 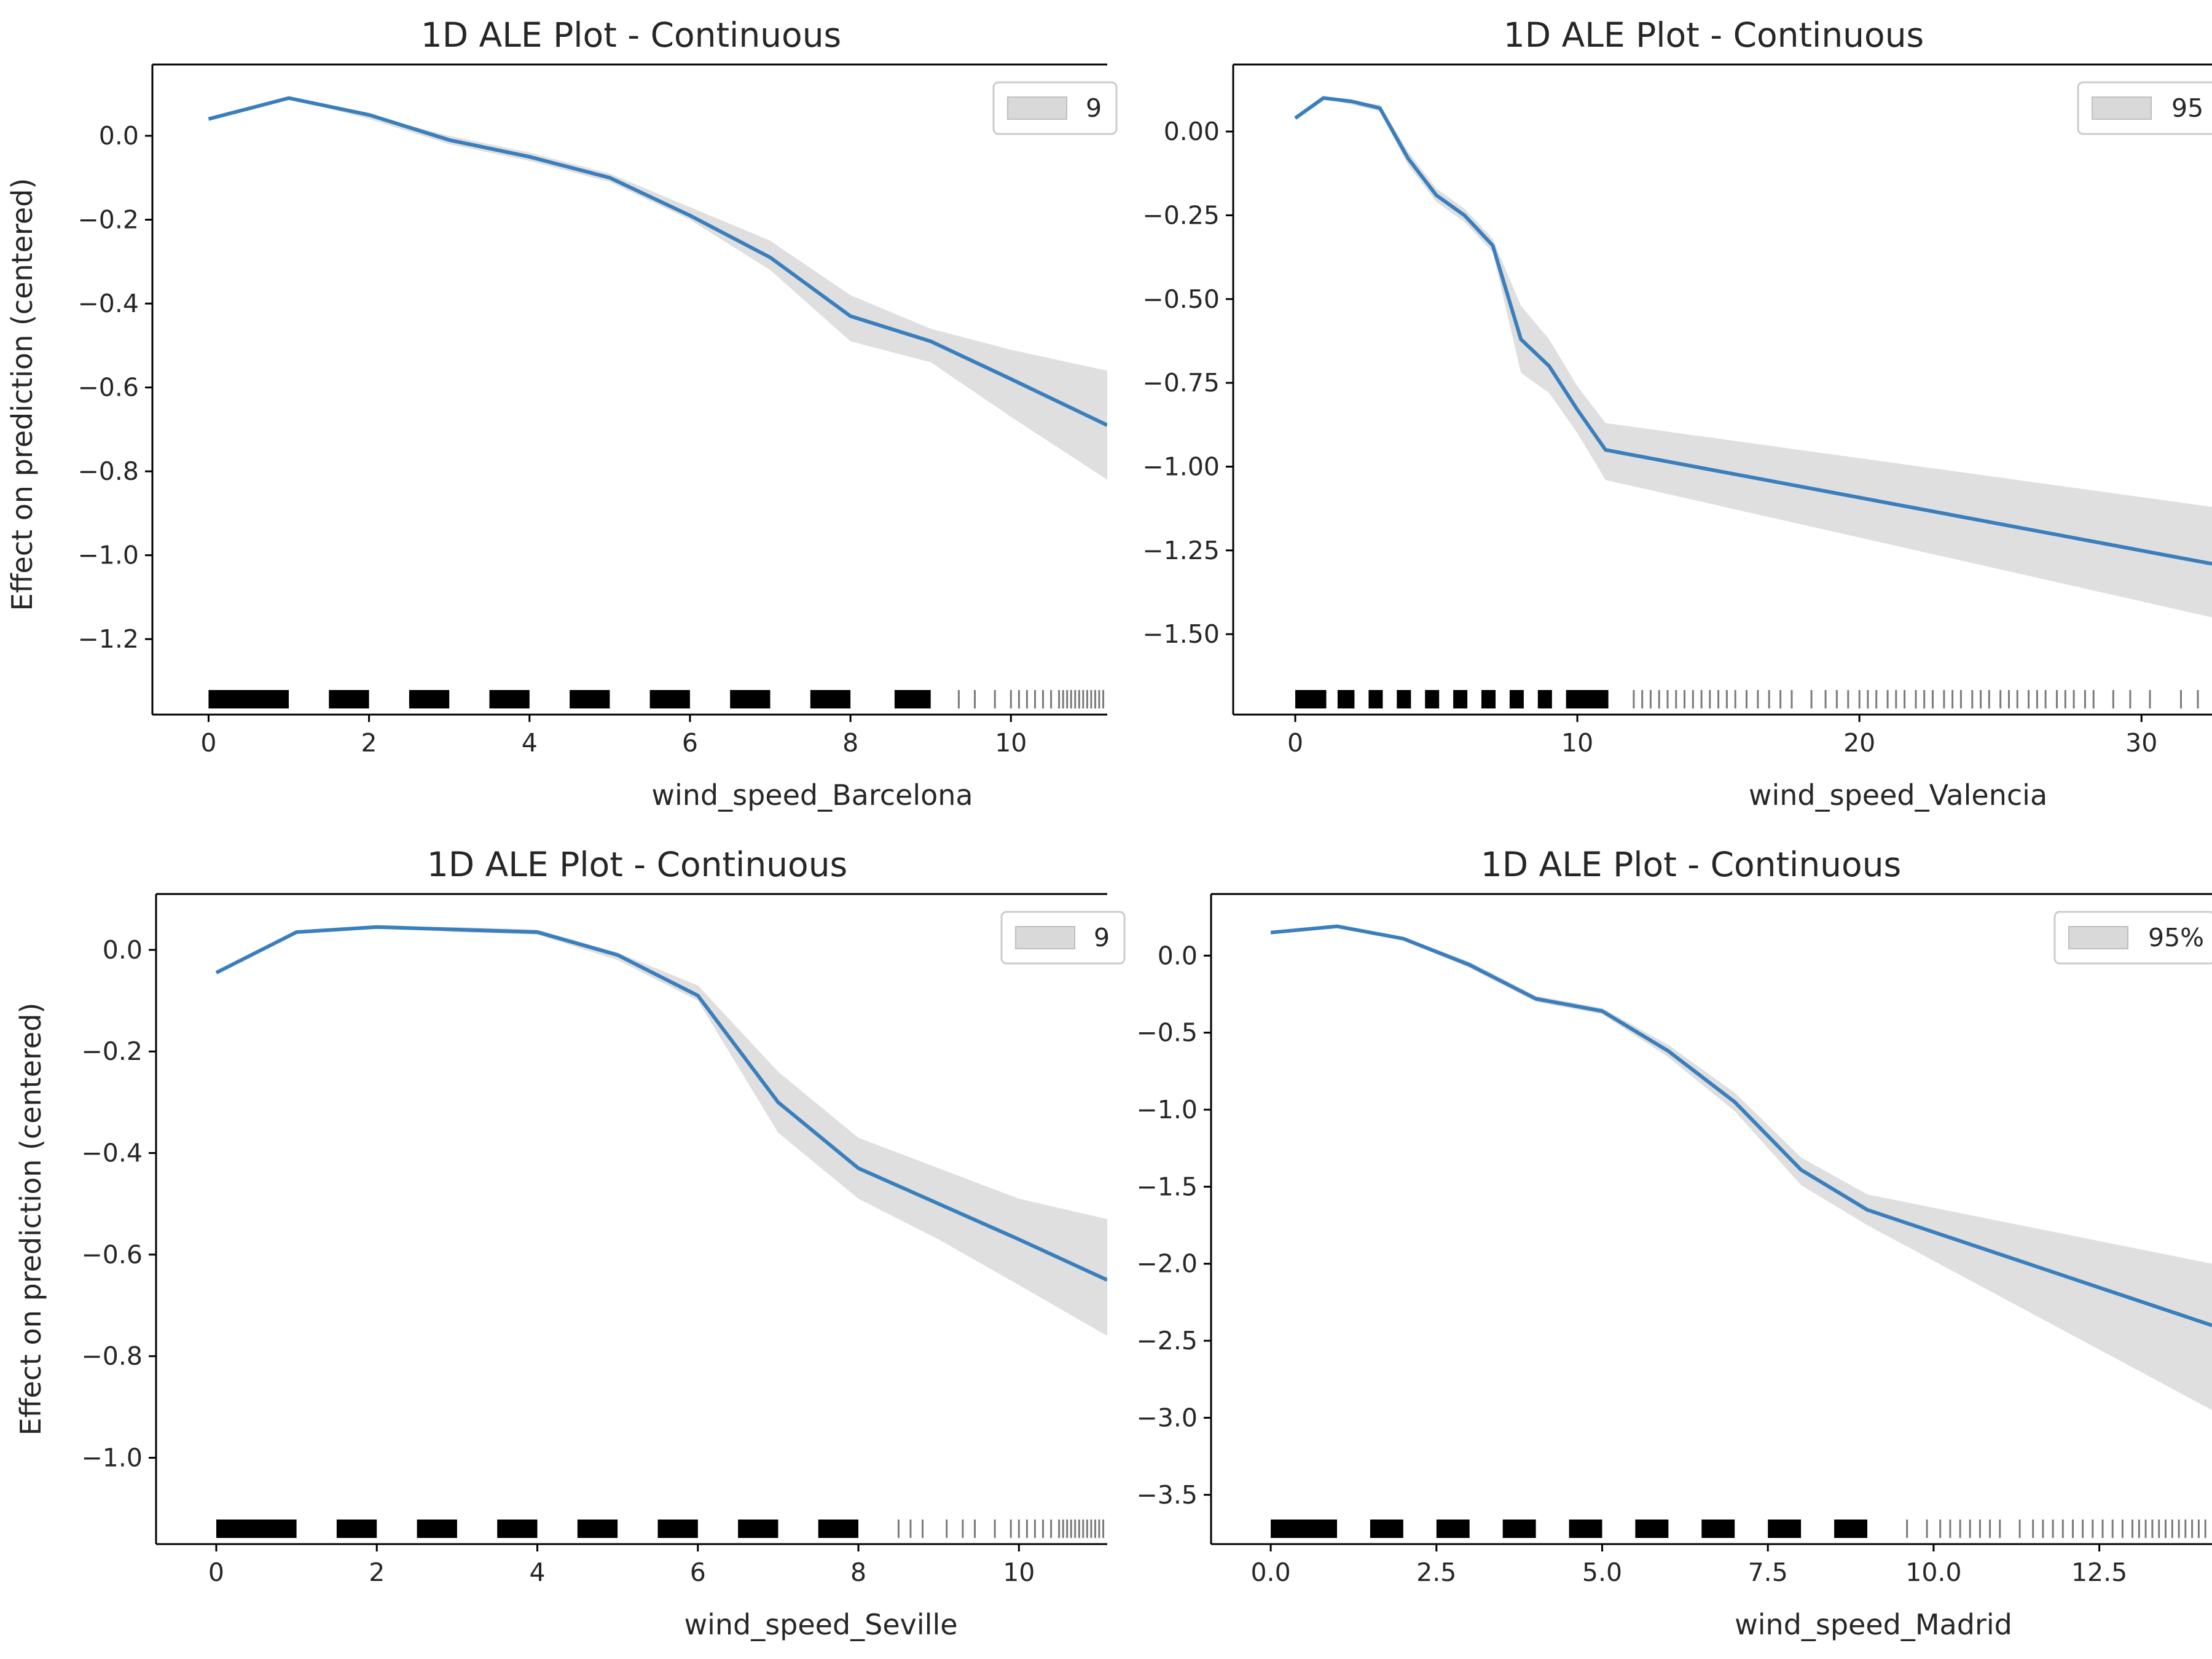 What do you see at coordinates (2132, 938) in the screenshot?
I see `legend-box` at bounding box center [2132, 938].